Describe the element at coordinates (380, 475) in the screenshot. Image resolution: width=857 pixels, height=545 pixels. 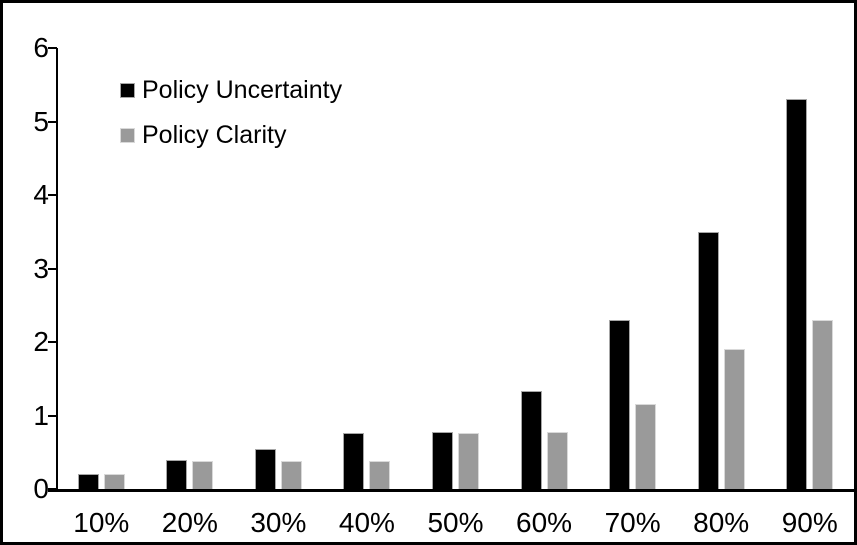
I see `bar-policy-clarity-40%` at that location.